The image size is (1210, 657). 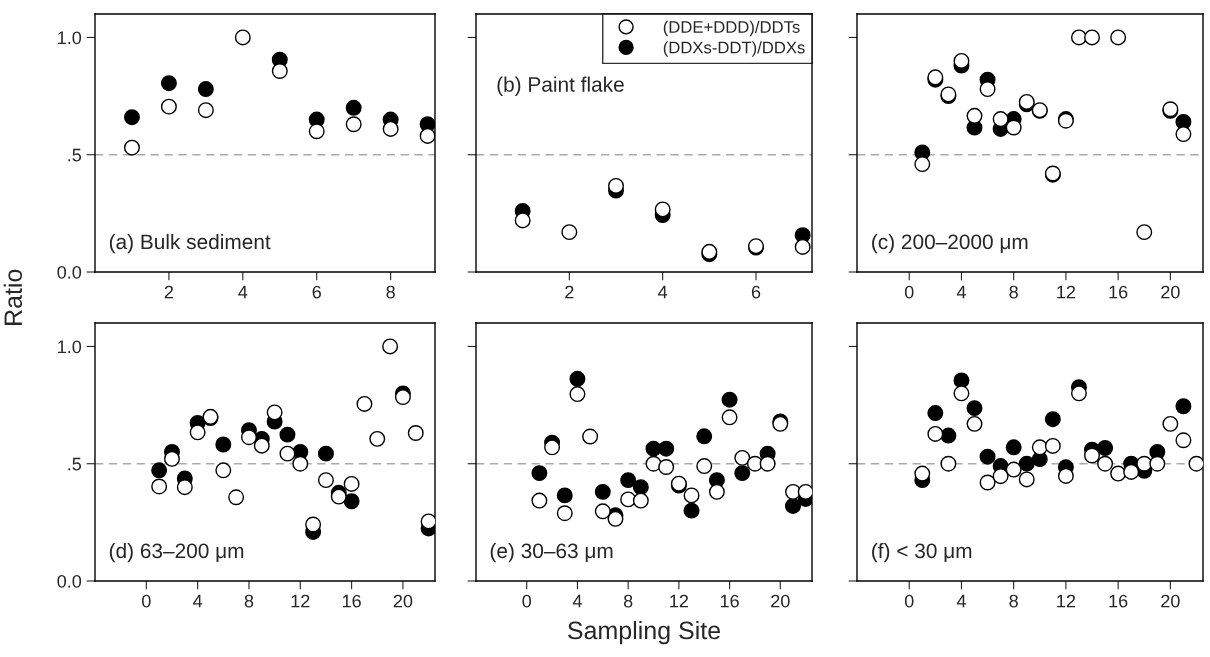 I want to click on text: (b) Paint flake, so click(x=560, y=86).